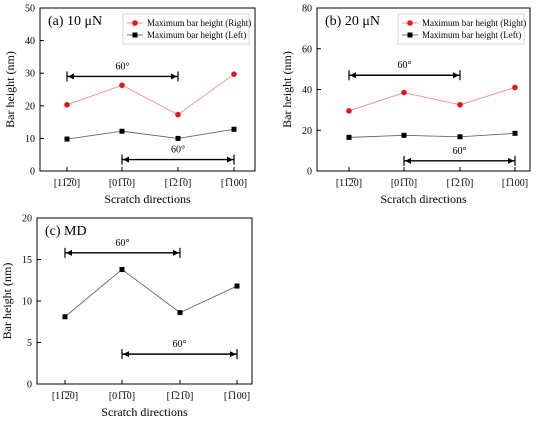 Image resolution: width=550 pixels, height=425 pixels. I want to click on y-tick-label: 30, so click(30, 74).